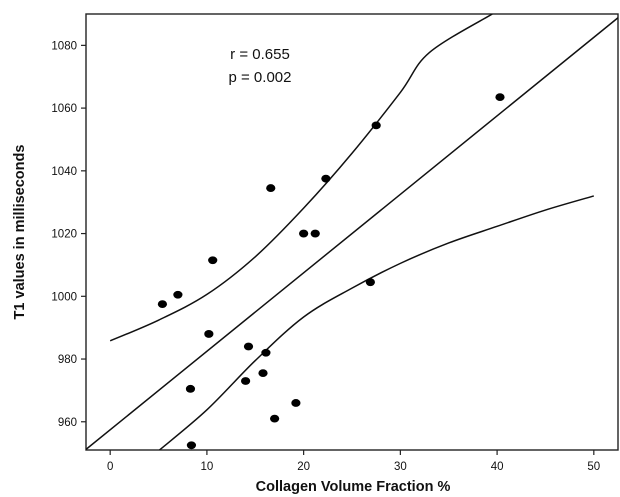  I want to click on x-tick-label: 30, so click(400, 467).